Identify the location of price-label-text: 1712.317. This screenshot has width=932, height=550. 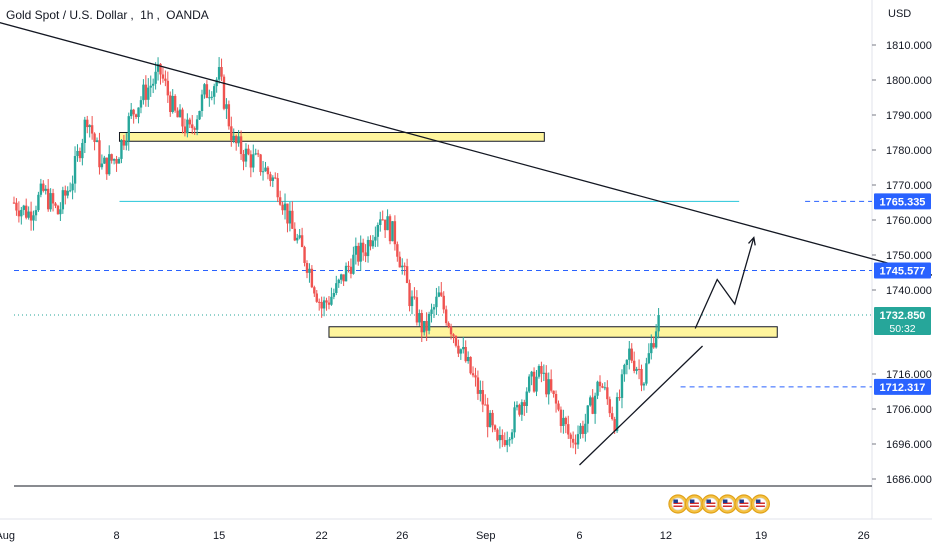
(903, 388).